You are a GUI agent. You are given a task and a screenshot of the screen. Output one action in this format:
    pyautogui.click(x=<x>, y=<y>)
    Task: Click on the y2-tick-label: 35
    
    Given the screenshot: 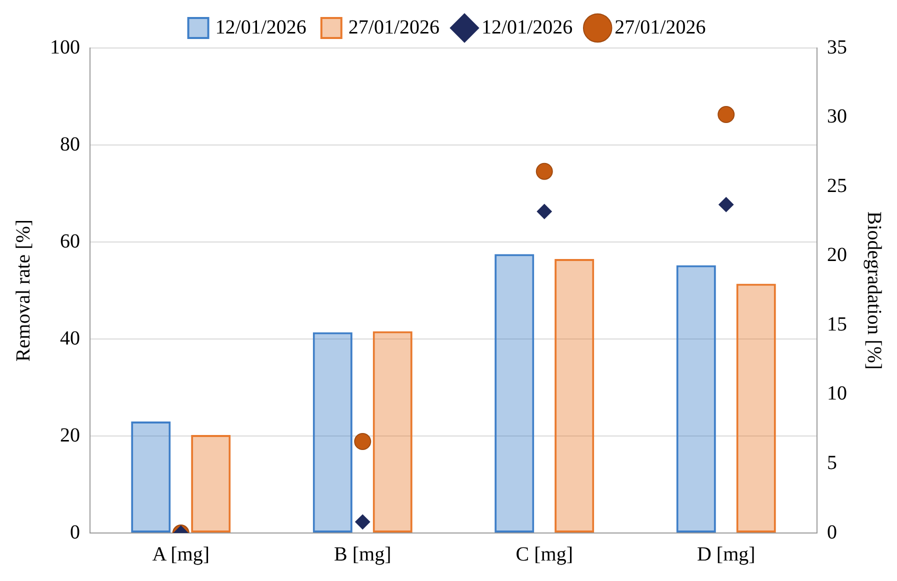 What is the action you would take?
    pyautogui.click(x=837, y=47)
    